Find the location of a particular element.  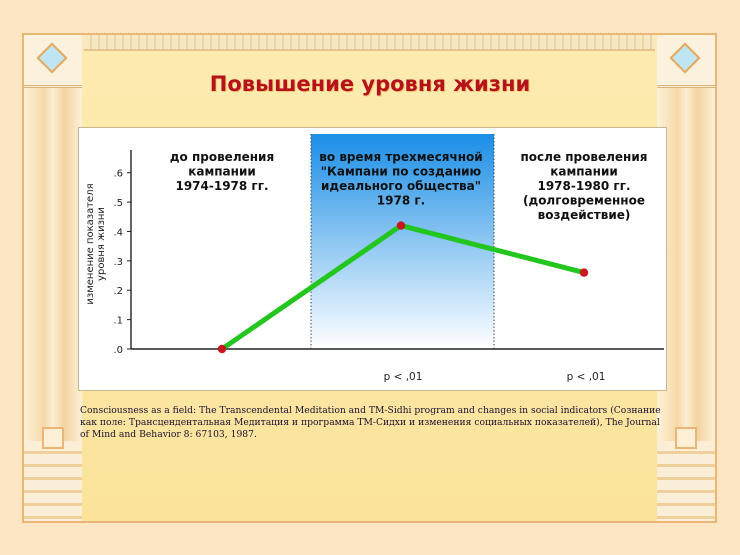

period-label: до провеления is located at coordinates (222, 157).